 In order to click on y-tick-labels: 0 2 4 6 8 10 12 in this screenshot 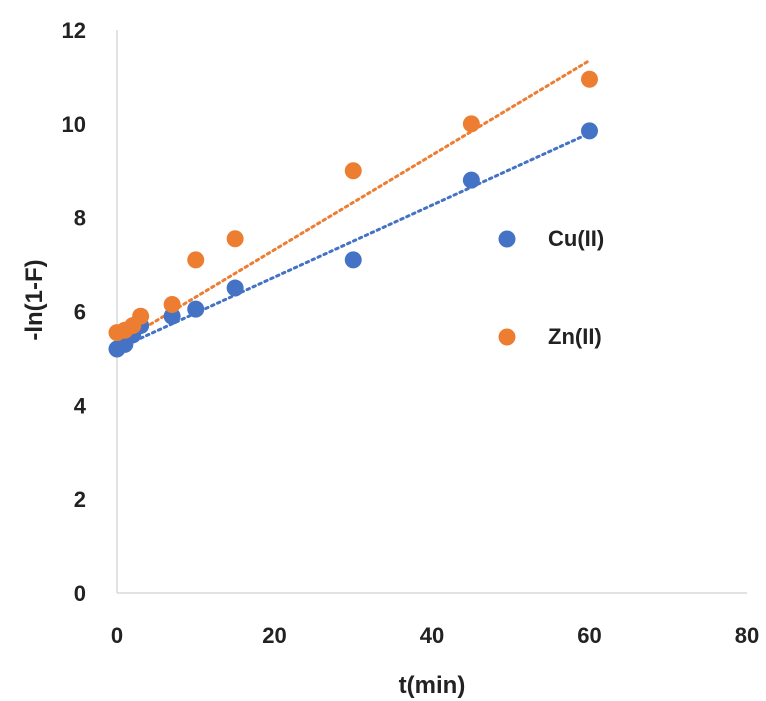, I will do `click(74, 312)`.